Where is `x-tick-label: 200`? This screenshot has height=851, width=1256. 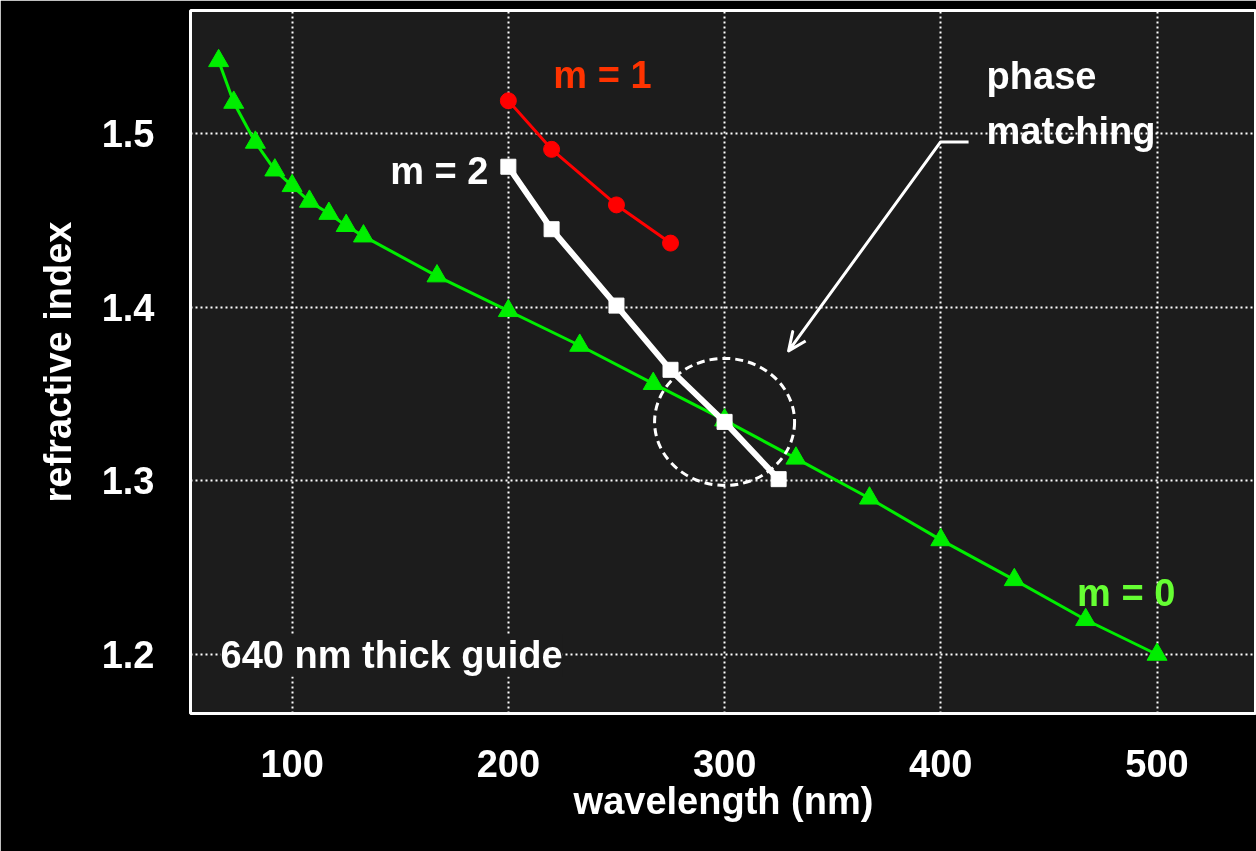
x-tick-label: 200 is located at coordinates (508, 763).